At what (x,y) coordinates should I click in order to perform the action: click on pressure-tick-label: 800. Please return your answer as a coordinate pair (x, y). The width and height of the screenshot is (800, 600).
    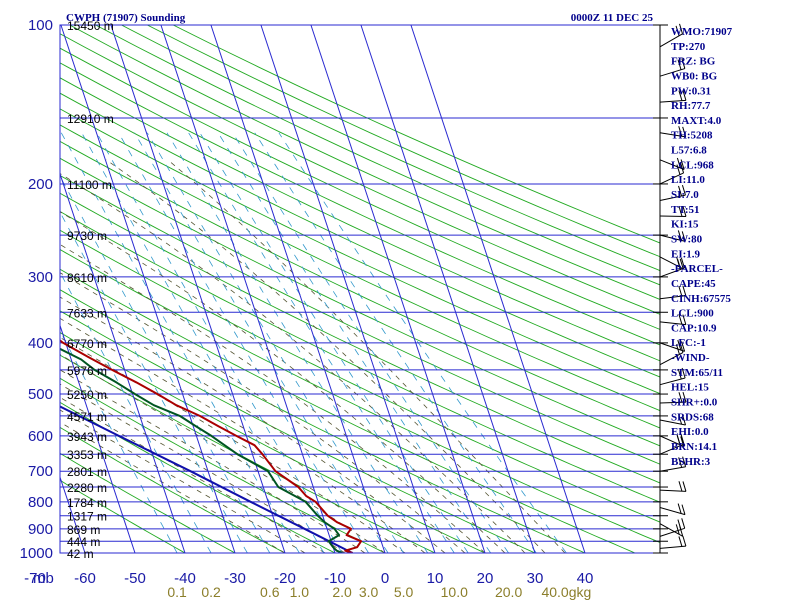
    Looking at the image, I should click on (40, 502).